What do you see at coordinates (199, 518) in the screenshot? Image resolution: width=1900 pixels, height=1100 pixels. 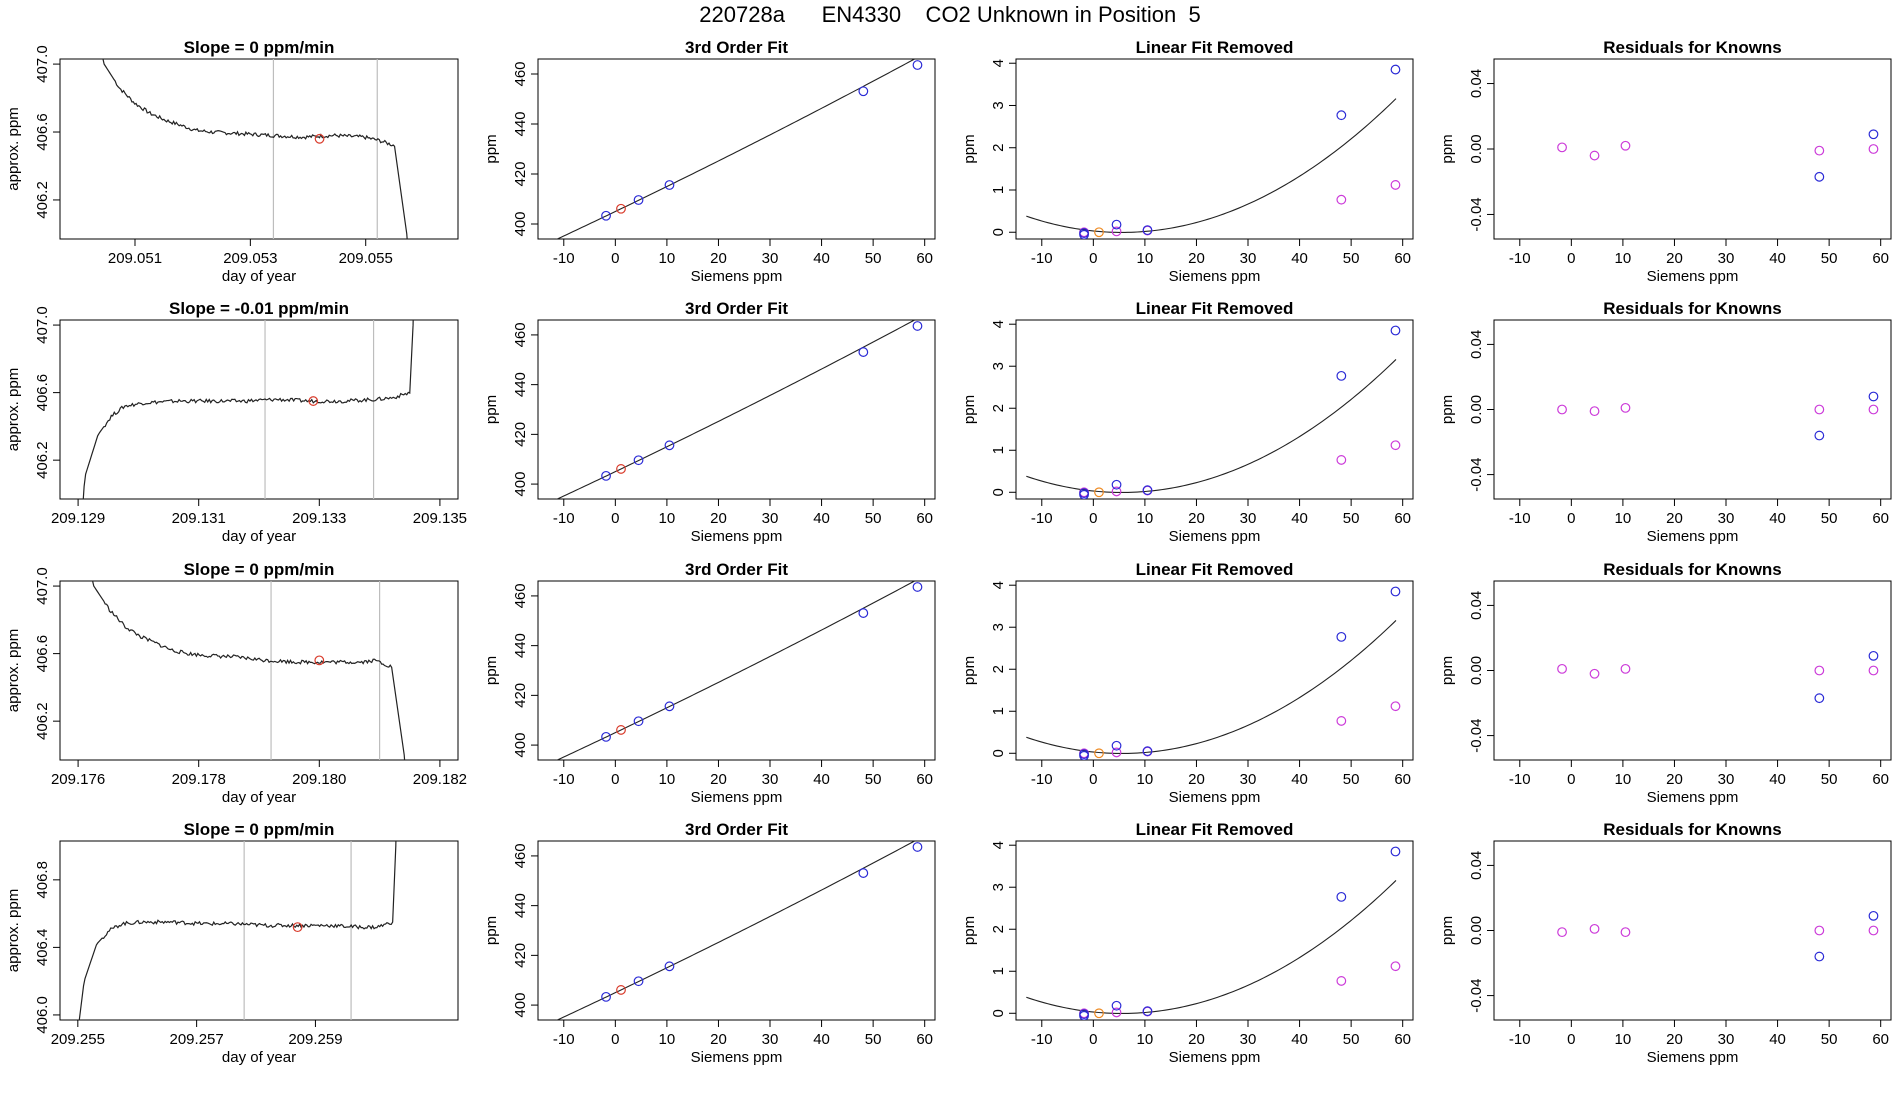 I see `x-tick-label: 209.131` at bounding box center [199, 518].